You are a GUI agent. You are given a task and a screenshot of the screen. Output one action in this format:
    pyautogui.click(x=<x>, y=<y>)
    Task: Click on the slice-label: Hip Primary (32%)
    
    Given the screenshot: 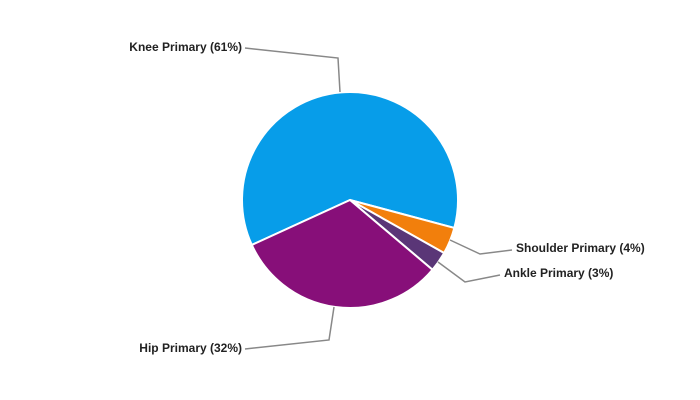 What is the action you would take?
    pyautogui.click(x=190, y=348)
    